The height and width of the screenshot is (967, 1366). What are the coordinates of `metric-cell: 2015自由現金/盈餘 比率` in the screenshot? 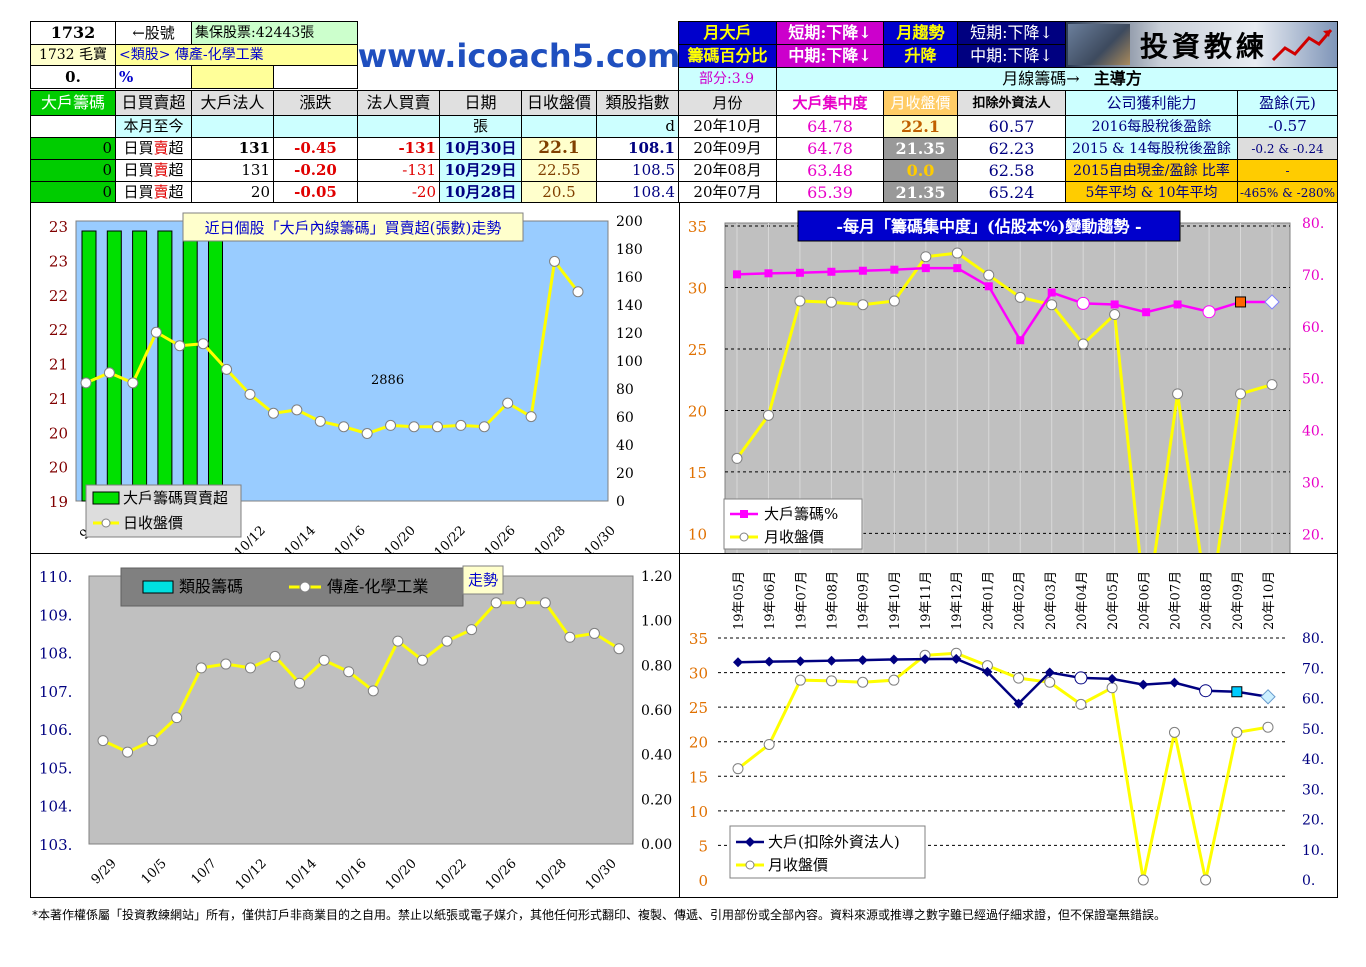 It's located at (1151, 170).